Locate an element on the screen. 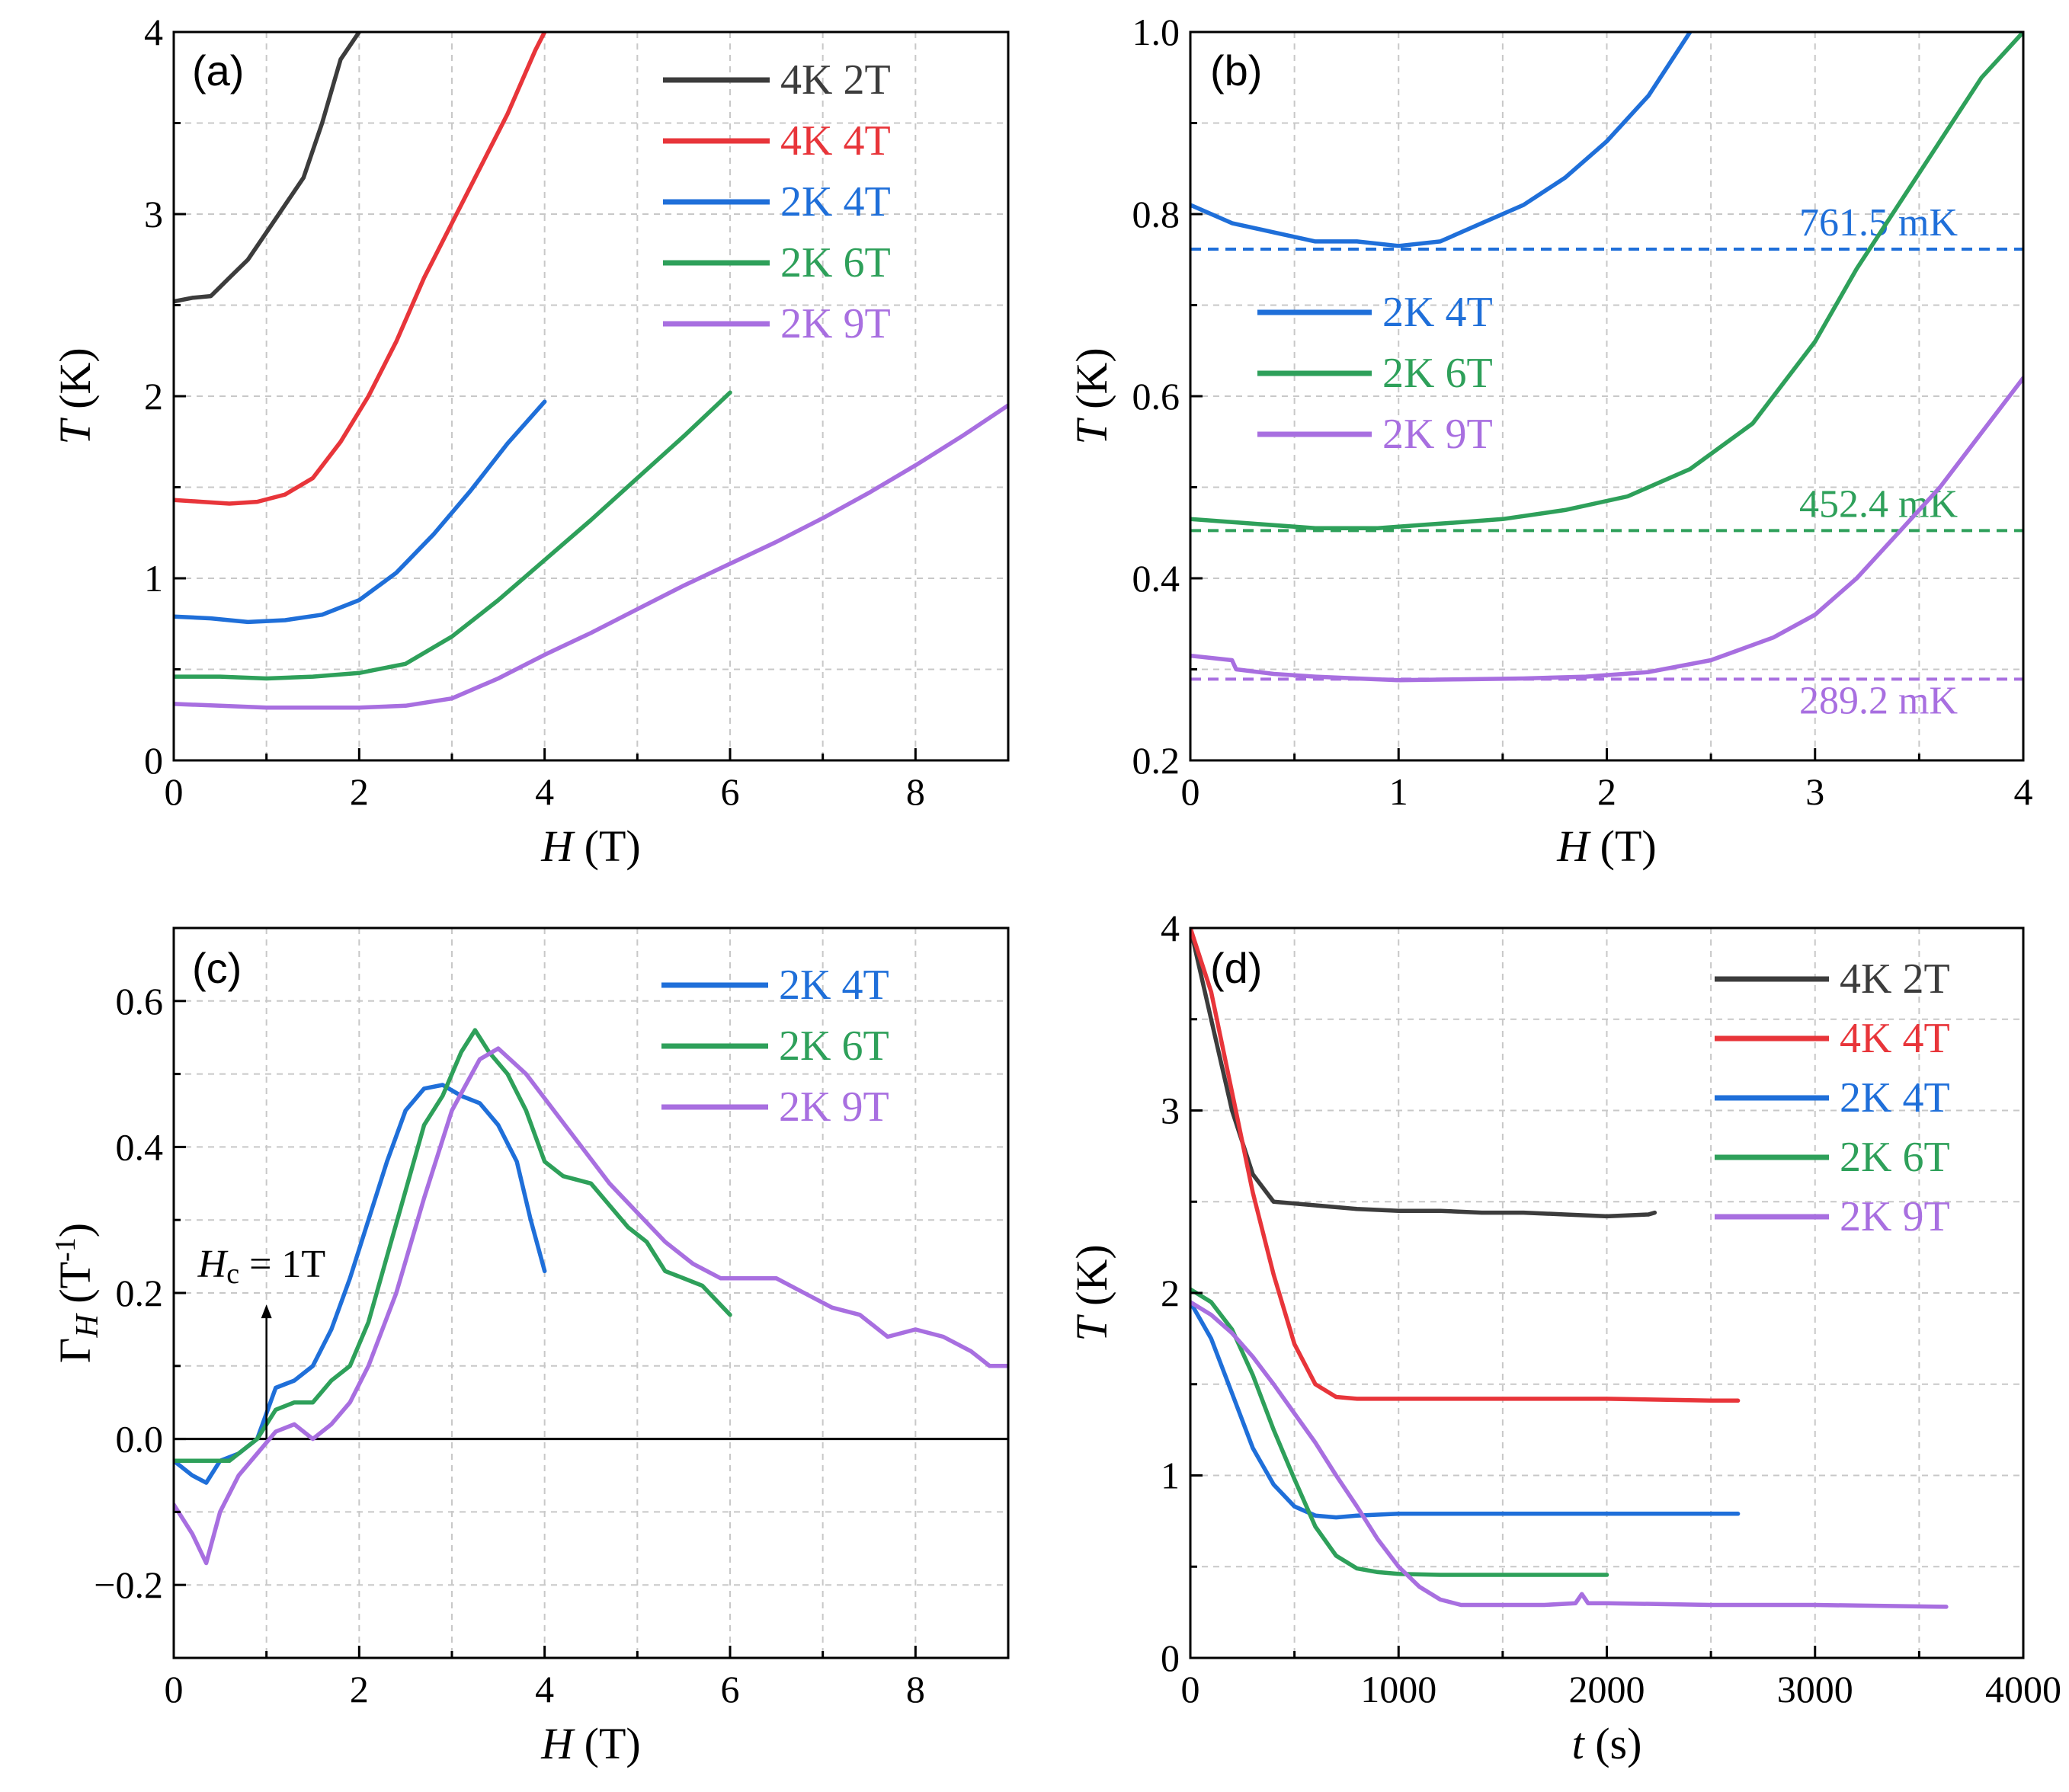  panel-label: (a) is located at coordinates (218, 70).